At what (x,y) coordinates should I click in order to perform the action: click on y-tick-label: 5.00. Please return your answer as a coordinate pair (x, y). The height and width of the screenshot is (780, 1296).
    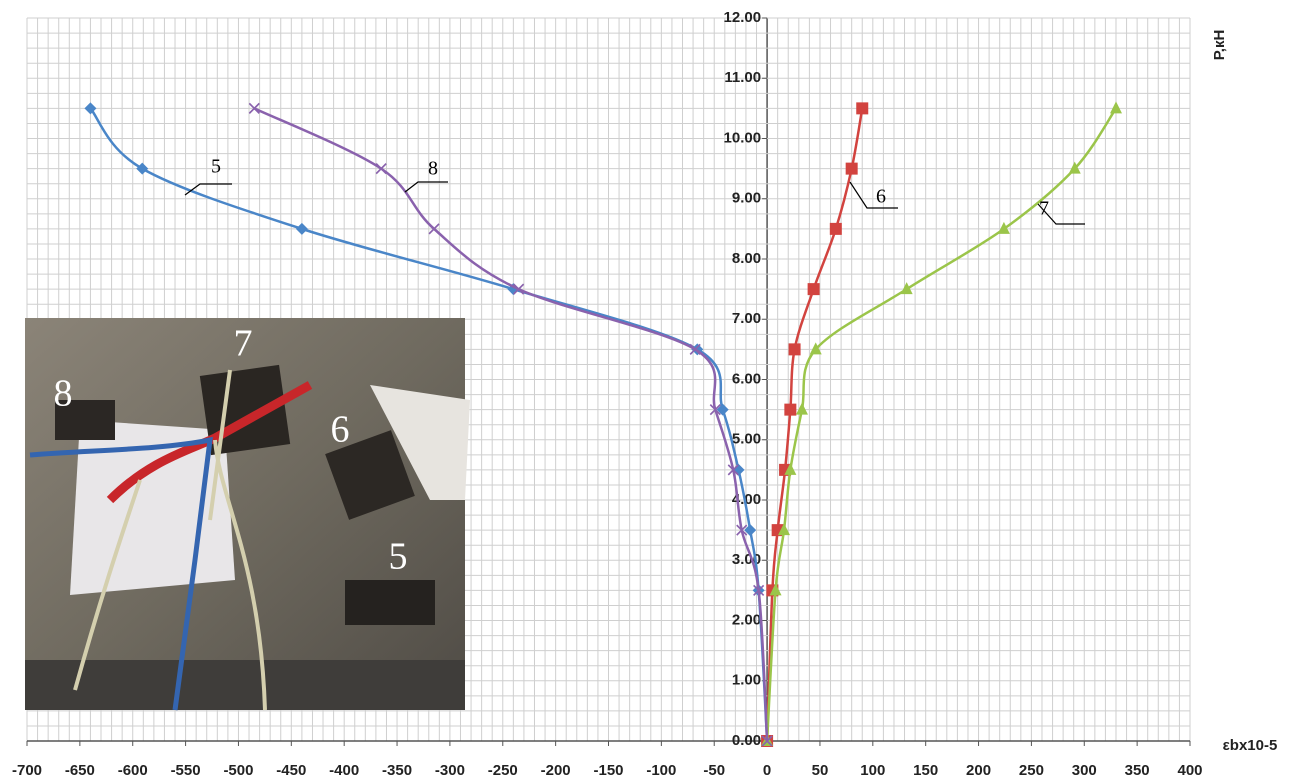
    Looking at the image, I should click on (746, 439).